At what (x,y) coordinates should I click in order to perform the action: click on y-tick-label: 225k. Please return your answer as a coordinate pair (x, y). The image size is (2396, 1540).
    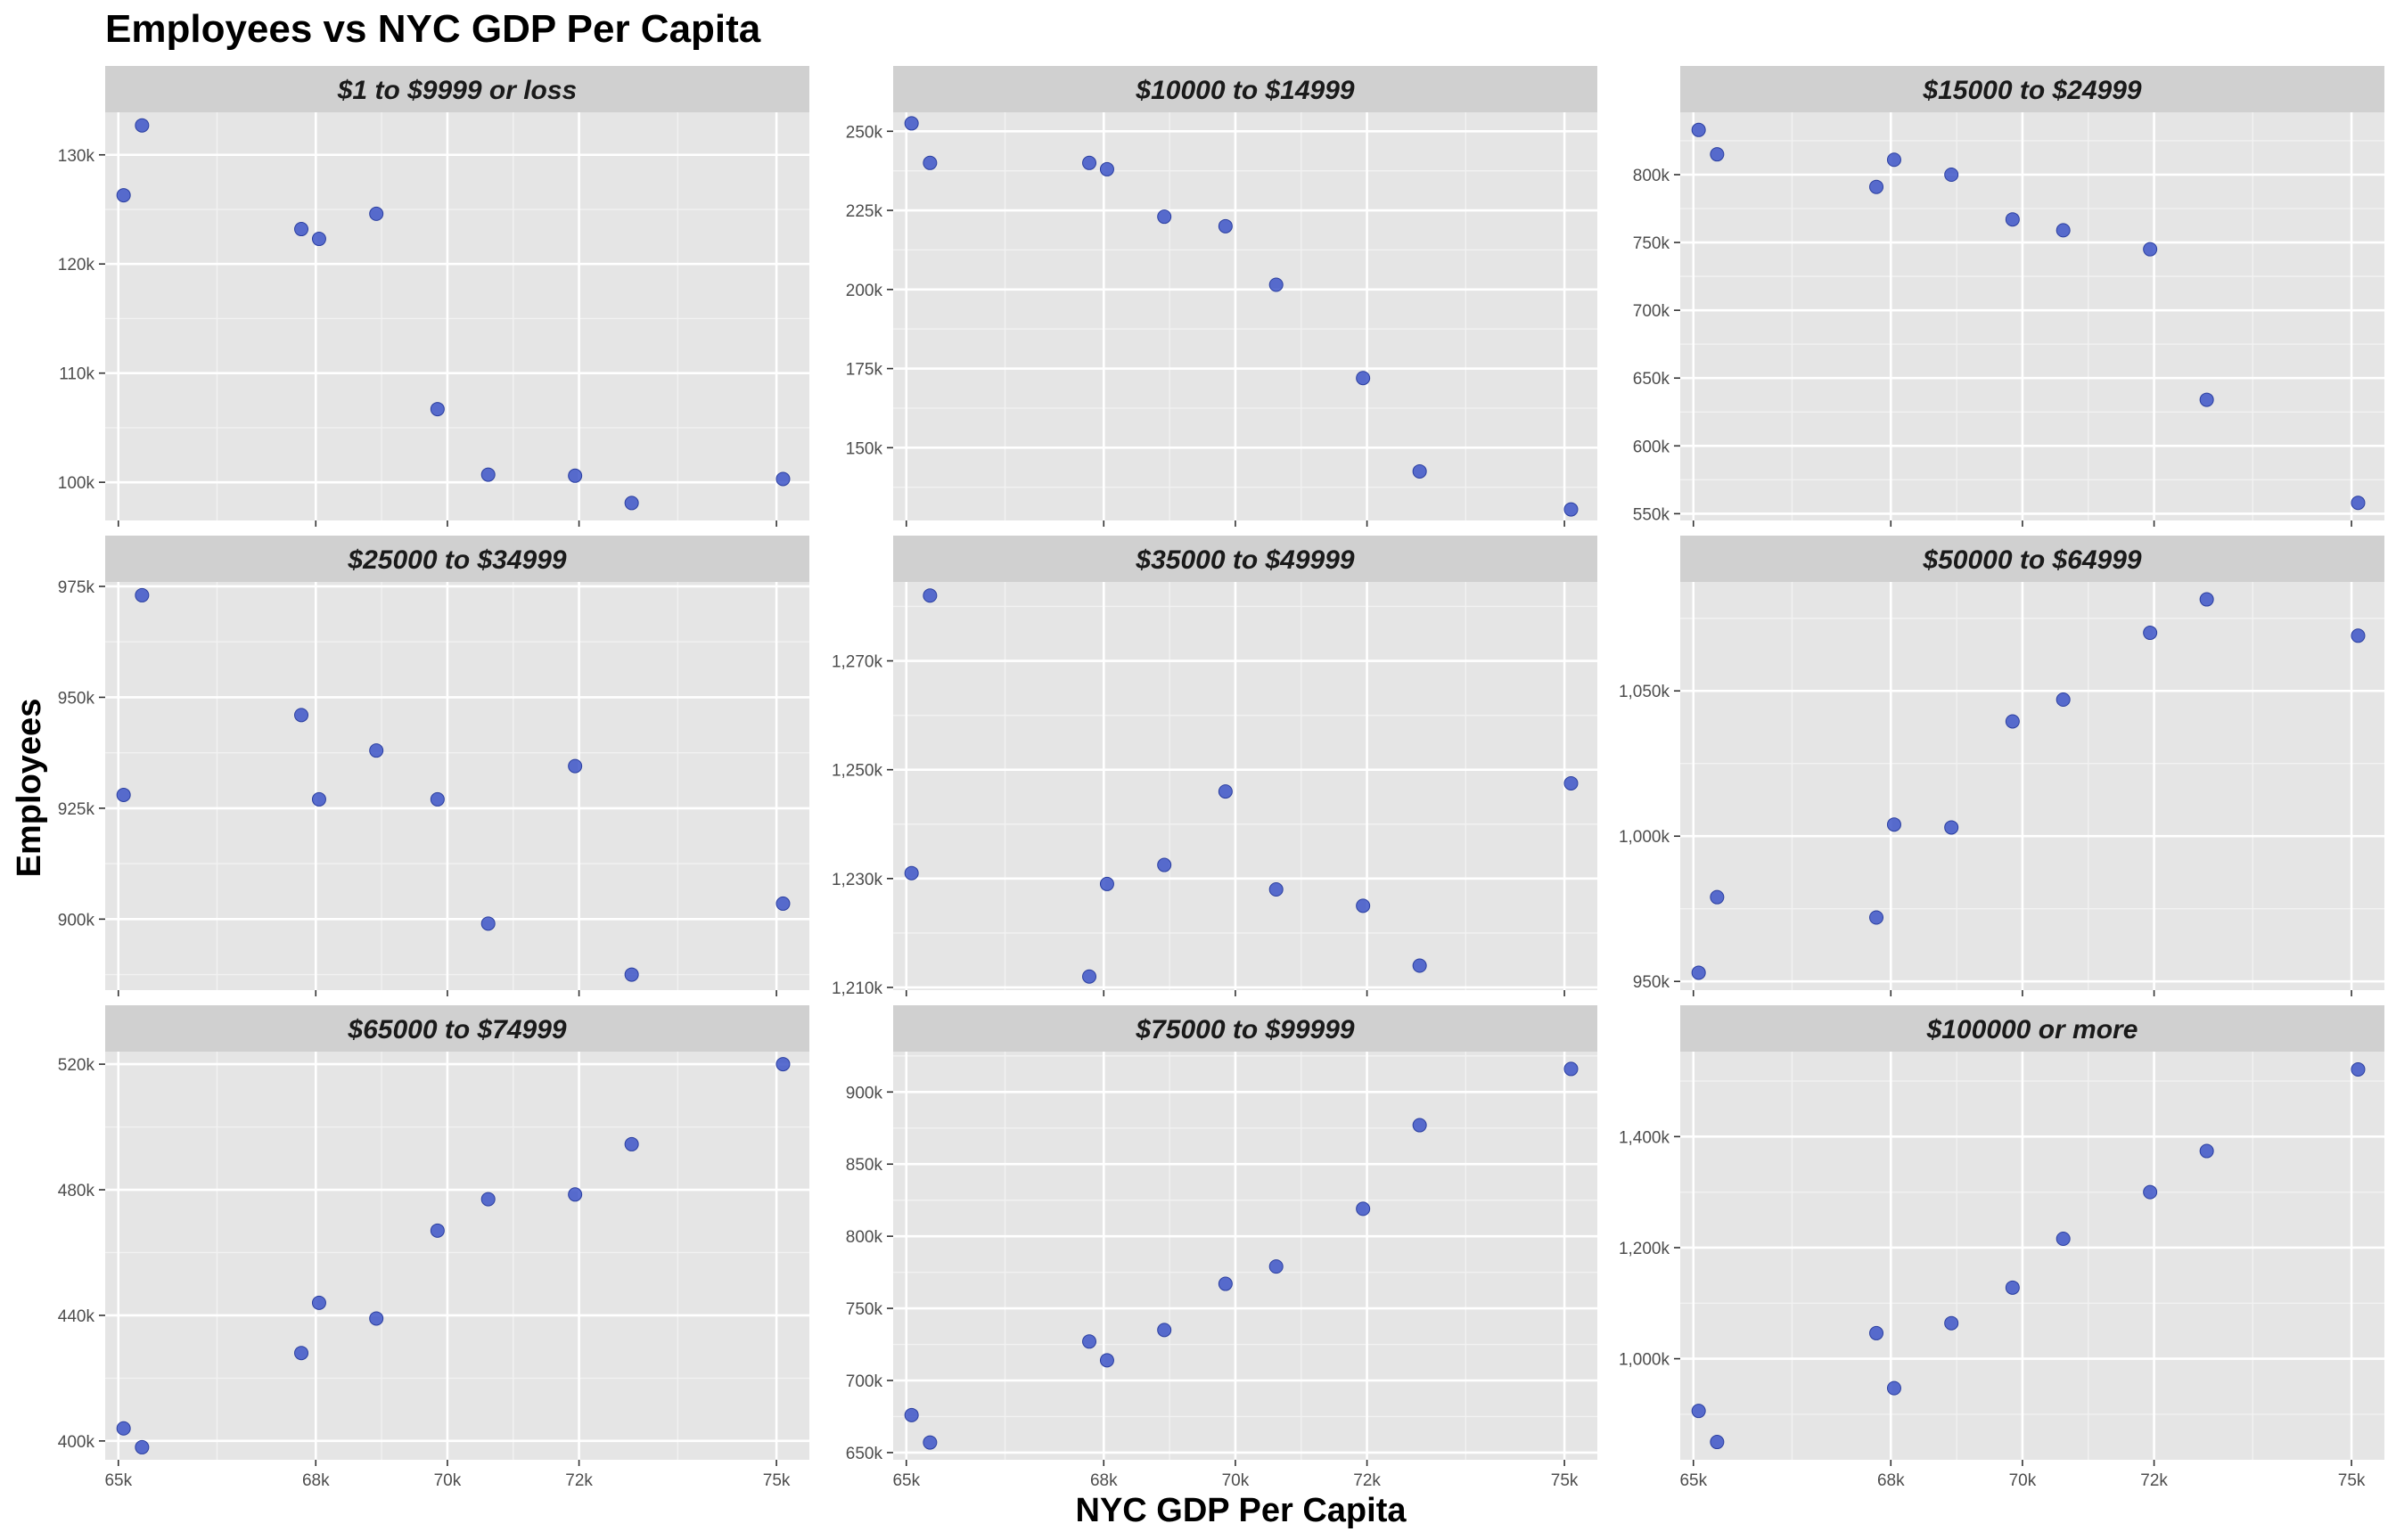
    Looking at the image, I should click on (864, 211).